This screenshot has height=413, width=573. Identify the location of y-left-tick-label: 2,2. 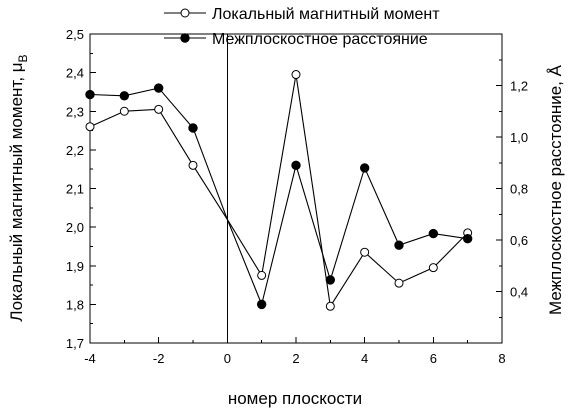
(75, 150).